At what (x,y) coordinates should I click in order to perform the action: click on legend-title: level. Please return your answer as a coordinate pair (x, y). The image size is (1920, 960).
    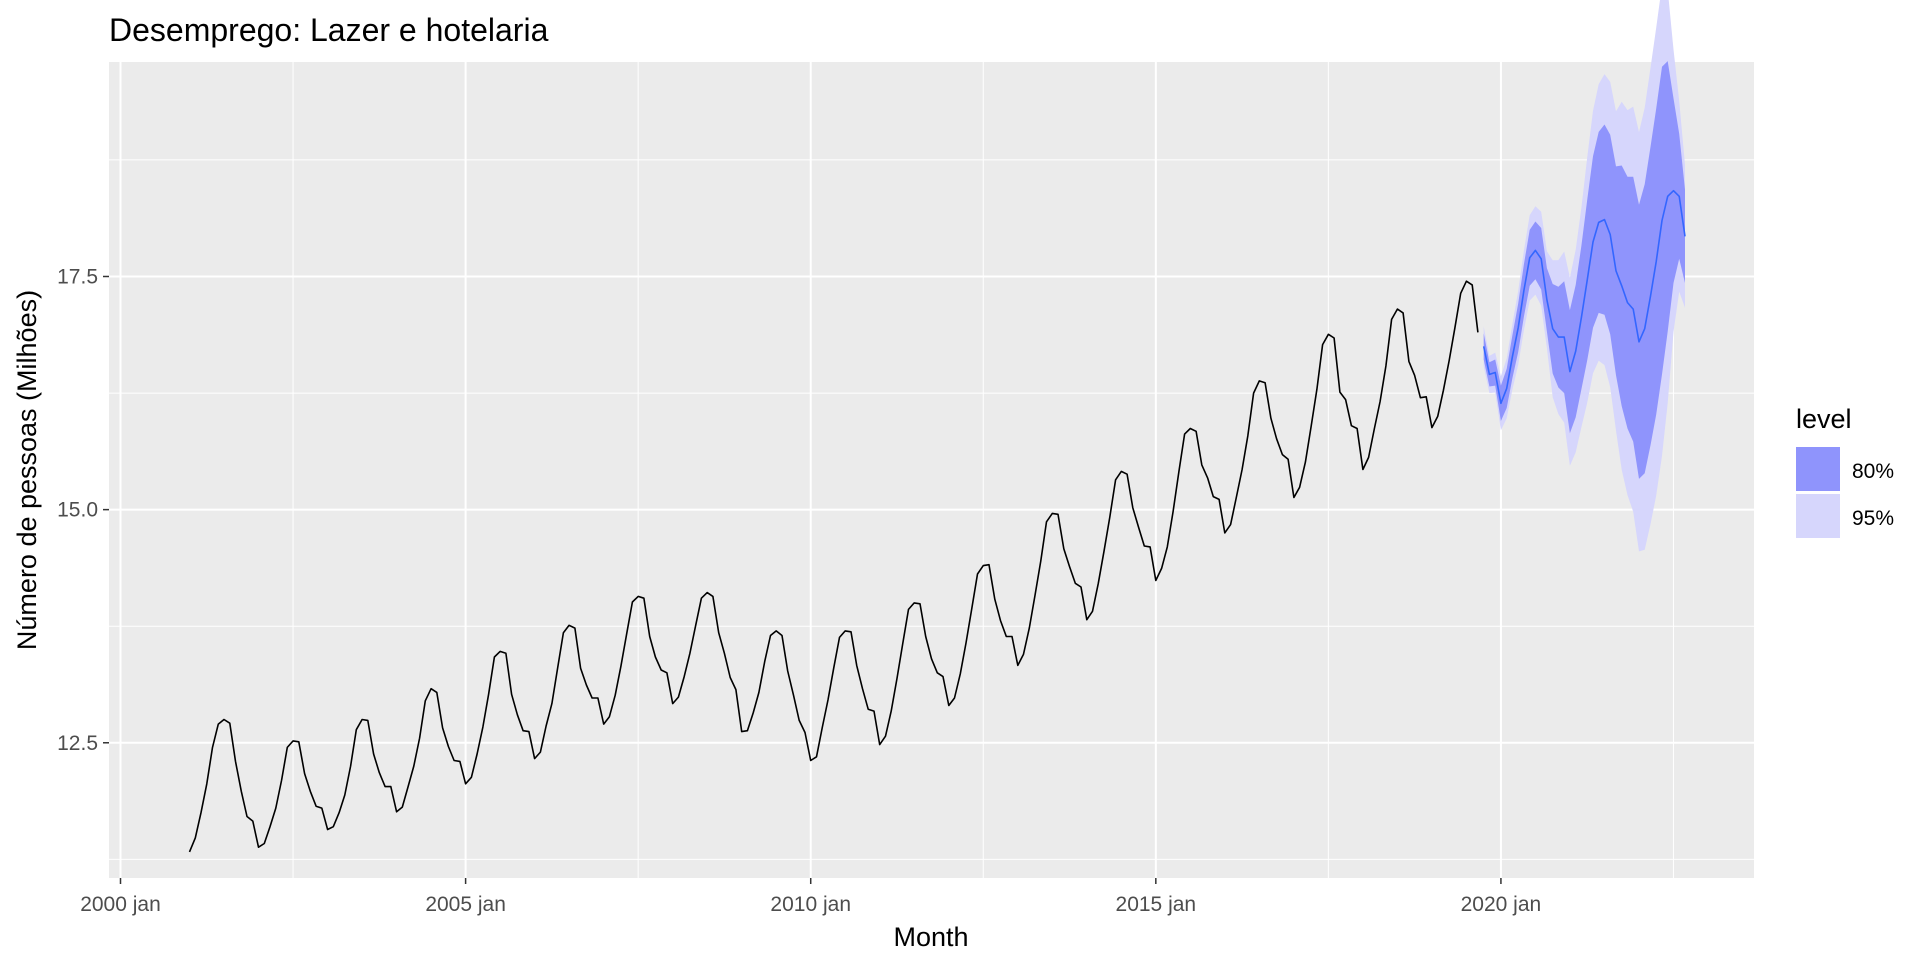
    Looking at the image, I should click on (1824, 419).